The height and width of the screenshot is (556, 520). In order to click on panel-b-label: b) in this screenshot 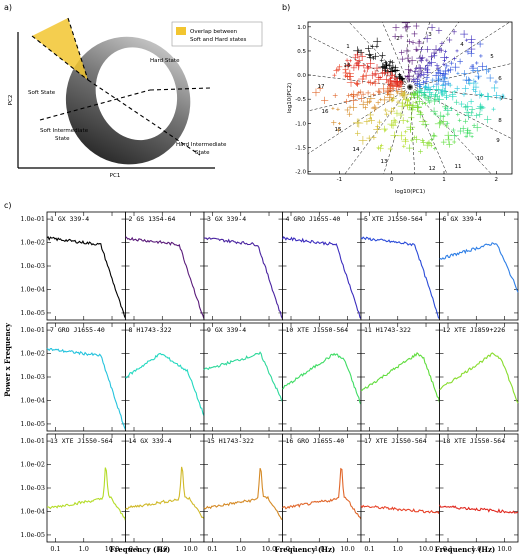, I will do `click(286, 7)`.